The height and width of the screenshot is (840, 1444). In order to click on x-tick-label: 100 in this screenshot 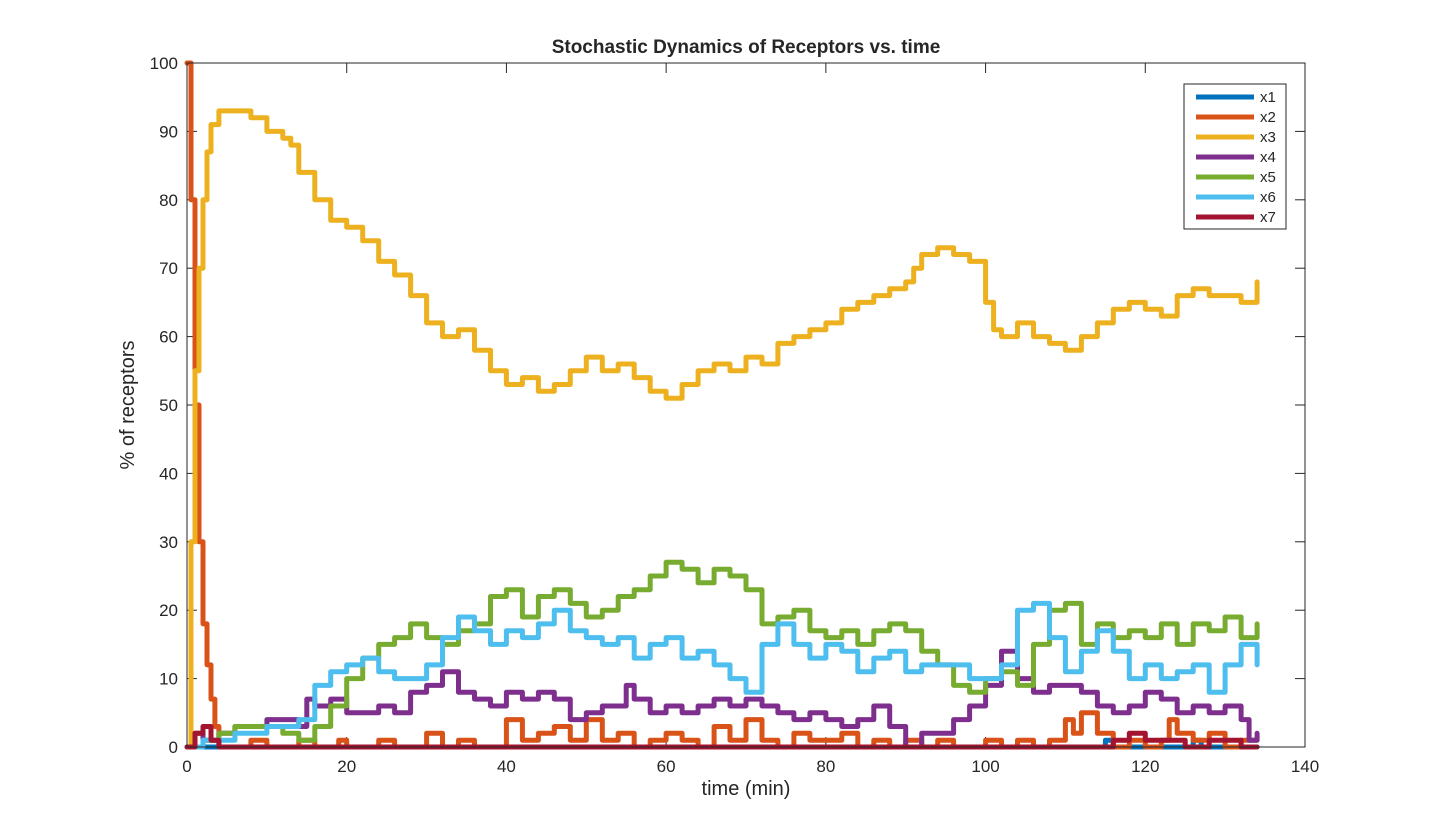, I will do `click(985, 766)`.